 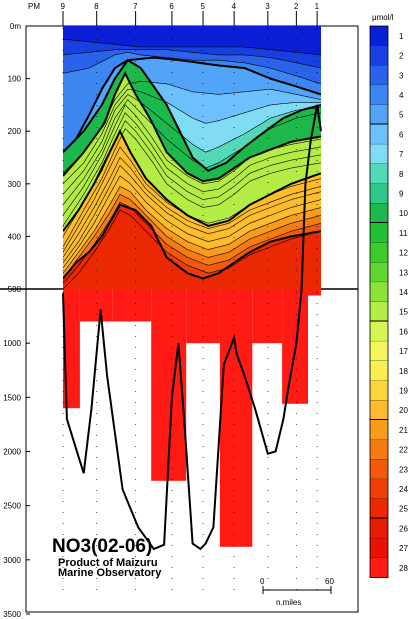 I want to click on colorbar-level-label: 14, so click(x=403, y=292).